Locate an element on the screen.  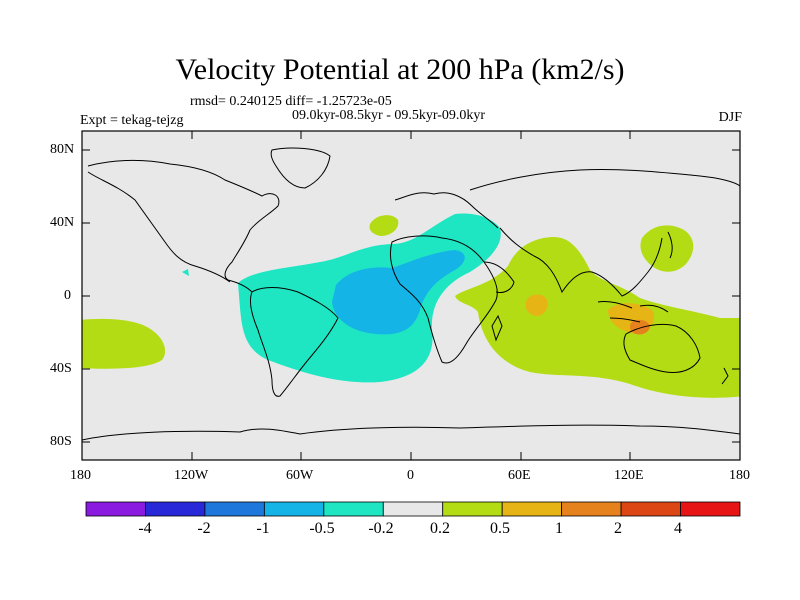
coast-australia is located at coordinates (662, 348).